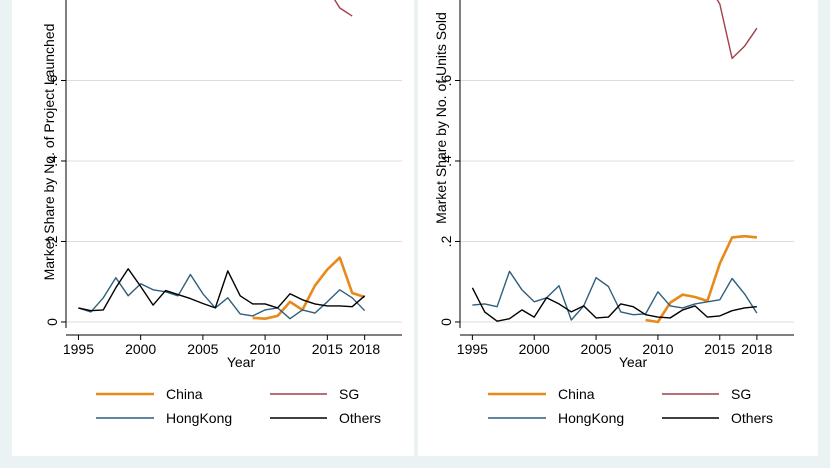  I want to click on right-series-line-others, so click(614, 304).